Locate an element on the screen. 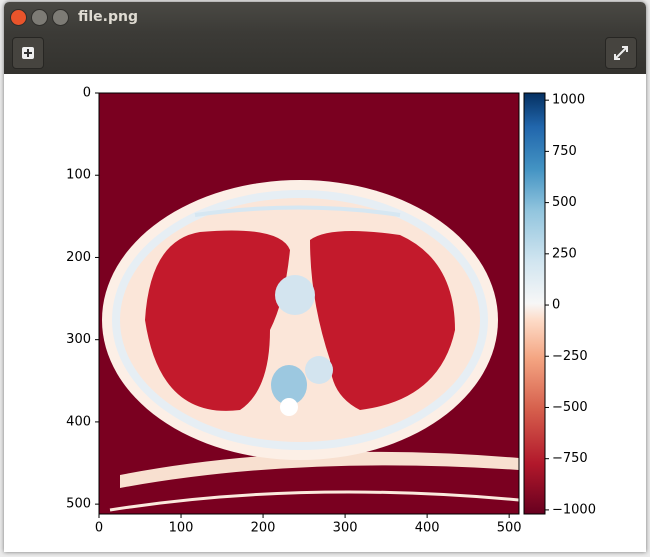 This screenshot has height=557, width=650. y-tick-label: 400 is located at coordinates (78, 421).